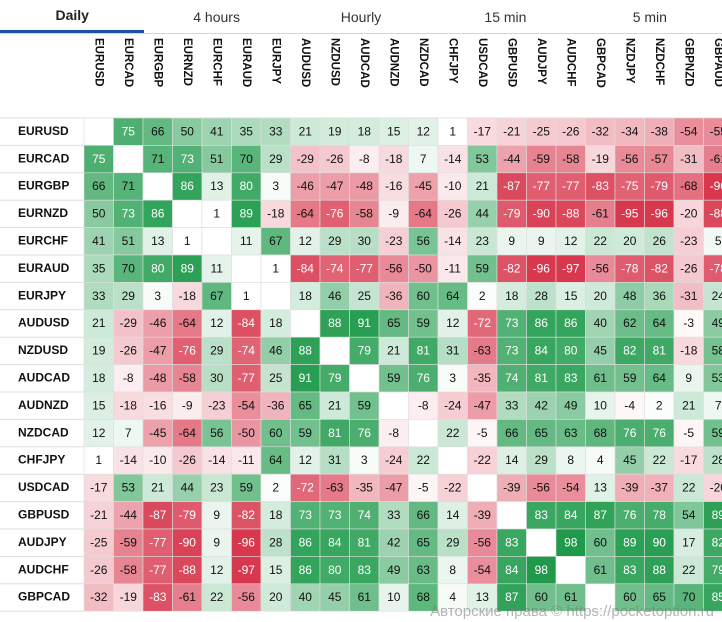 The height and width of the screenshot is (622, 722). What do you see at coordinates (217, 131) in the screenshot?
I see `cell-value: 41` at bounding box center [217, 131].